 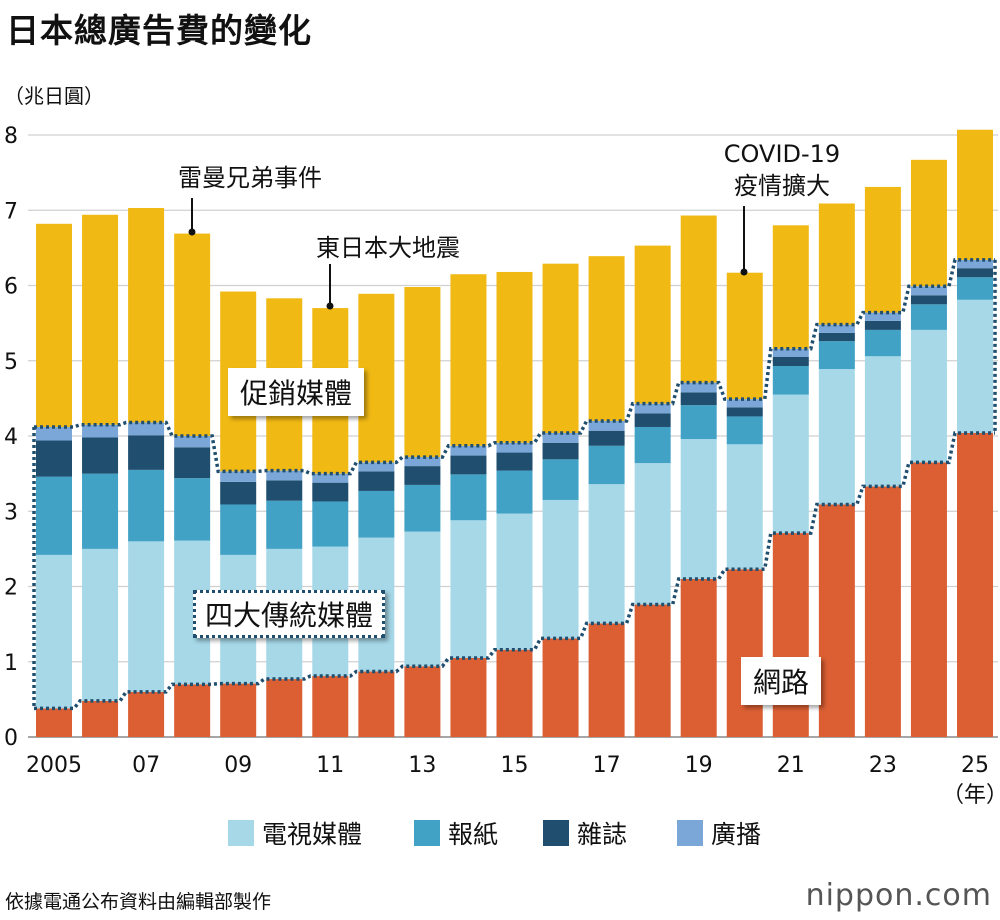 What do you see at coordinates (289, 614) in the screenshot?
I see `label-four-media: 四大傳統媒體` at bounding box center [289, 614].